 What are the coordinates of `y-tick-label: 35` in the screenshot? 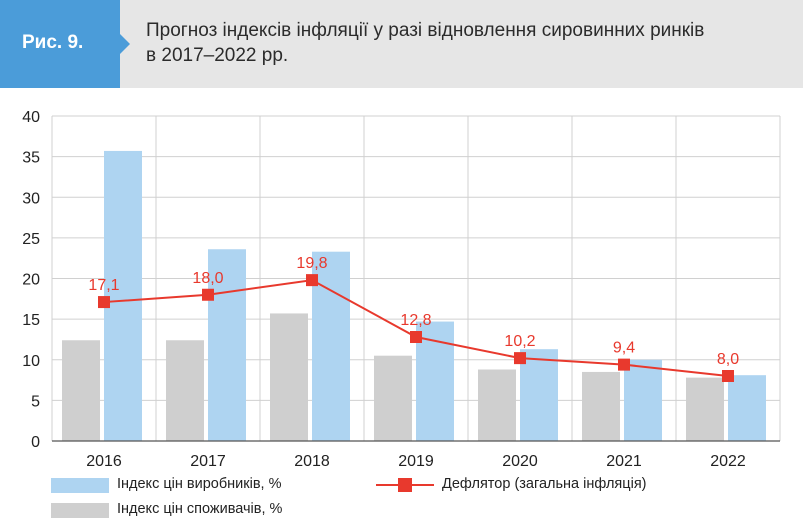 It's located at (31, 158).